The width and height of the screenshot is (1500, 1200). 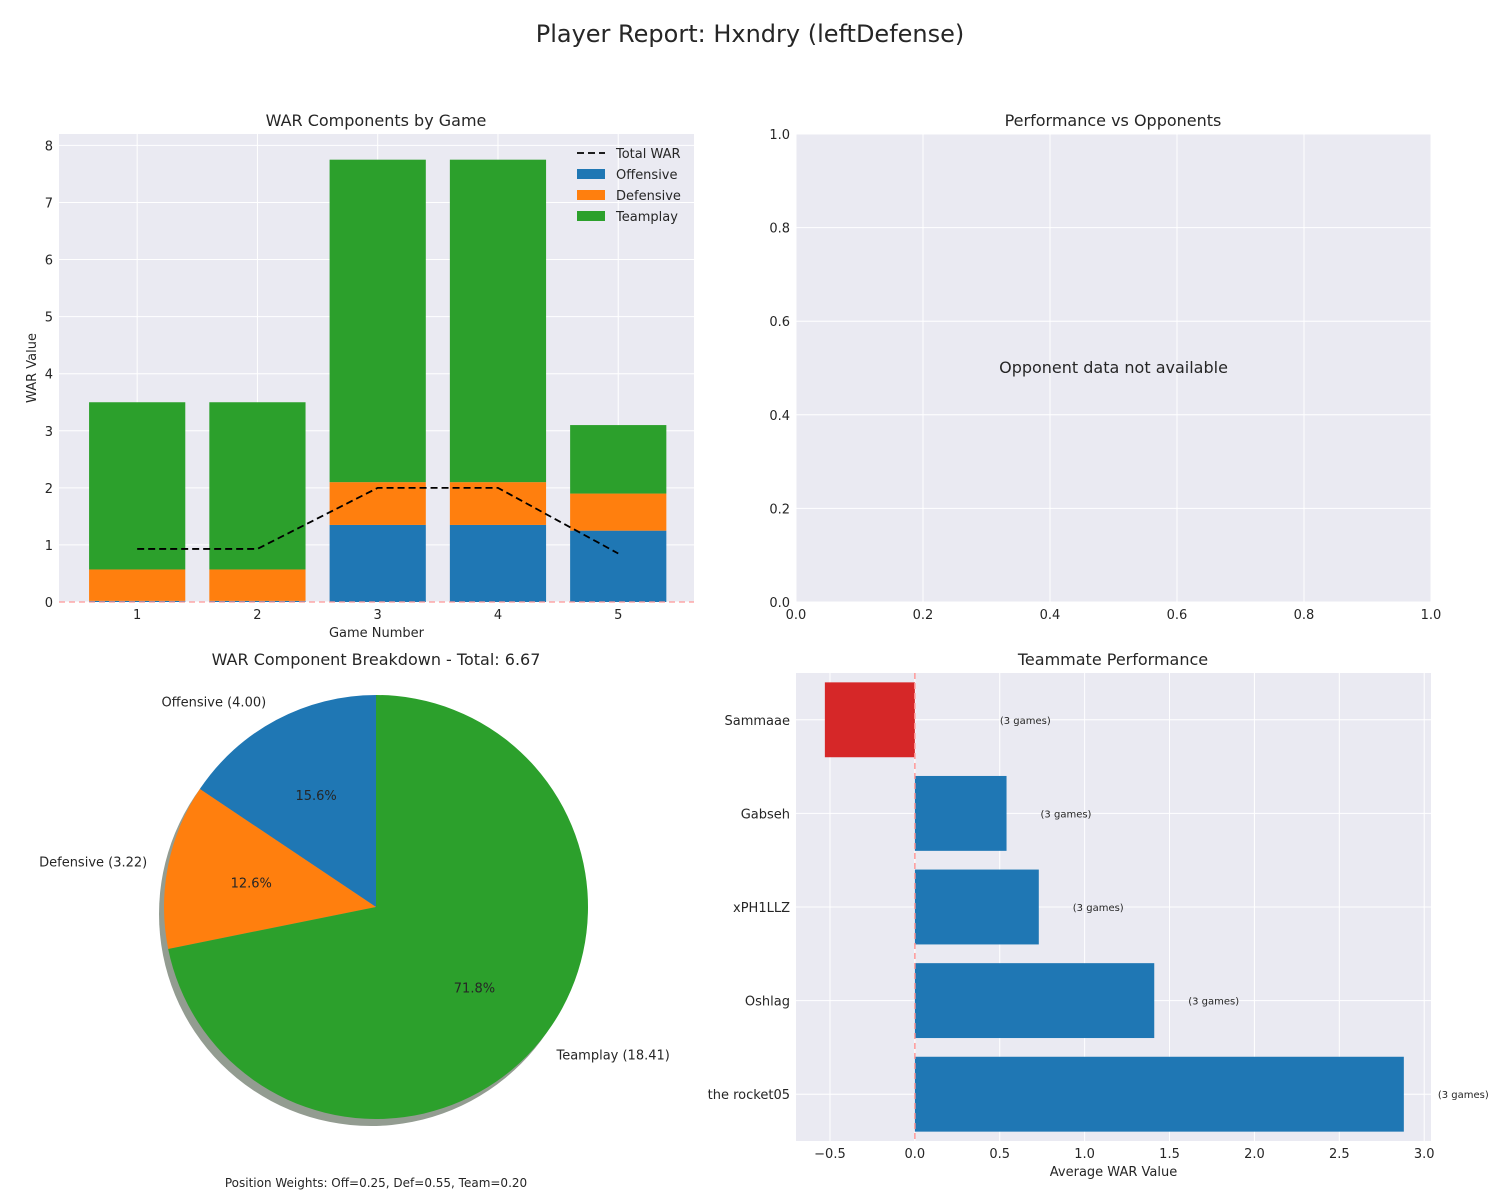 I want to click on teammate-bar-oshlag, so click(x=1034, y=1001).